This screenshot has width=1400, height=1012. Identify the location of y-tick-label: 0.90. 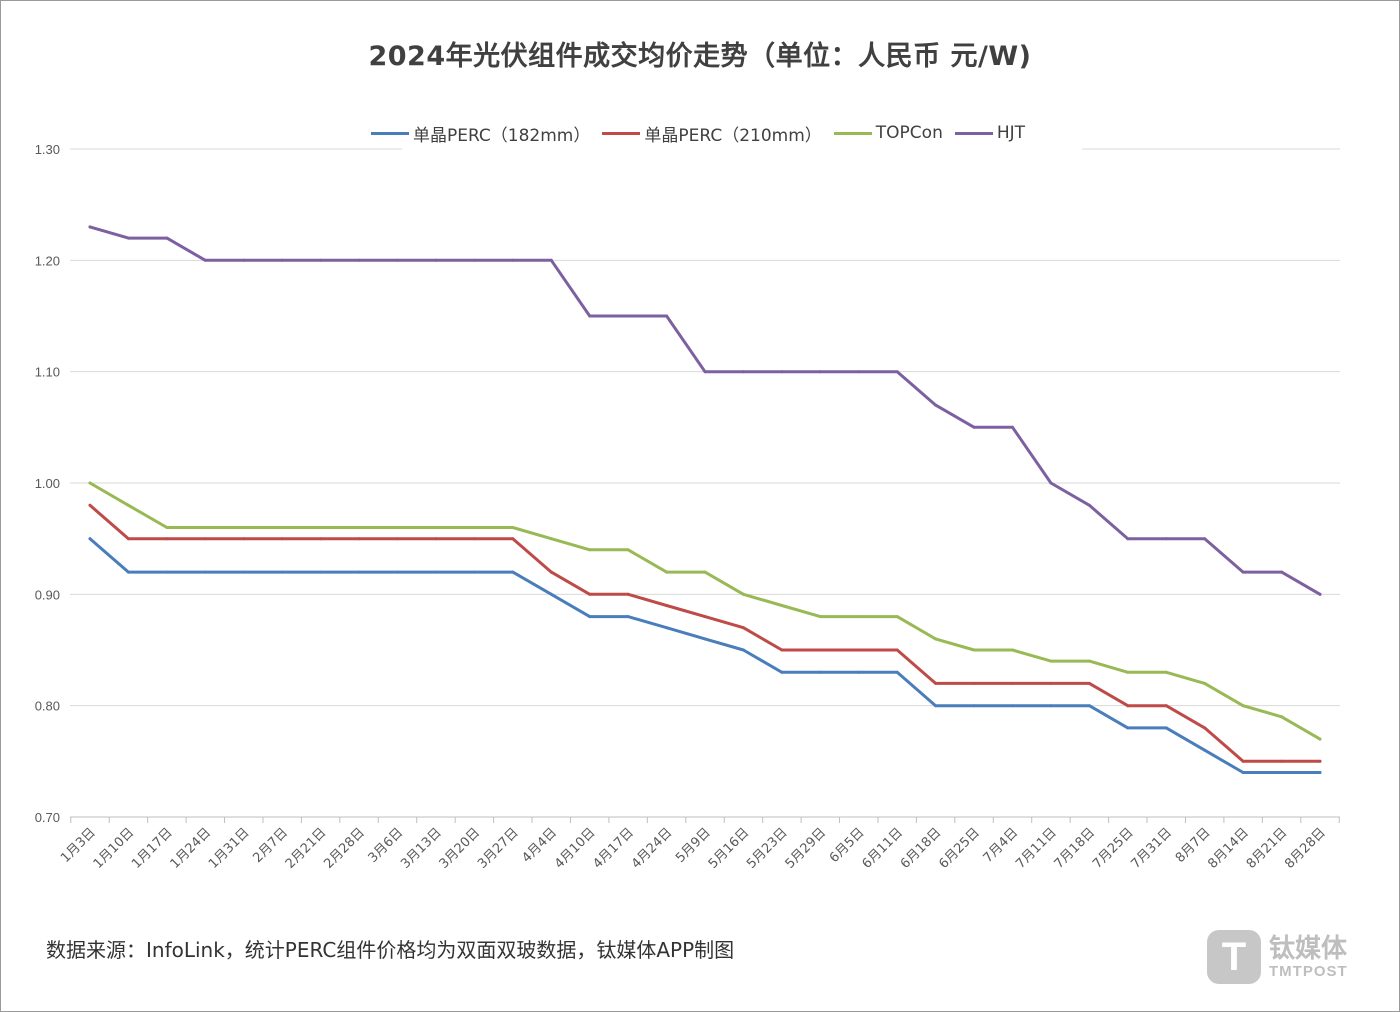
(47, 594).